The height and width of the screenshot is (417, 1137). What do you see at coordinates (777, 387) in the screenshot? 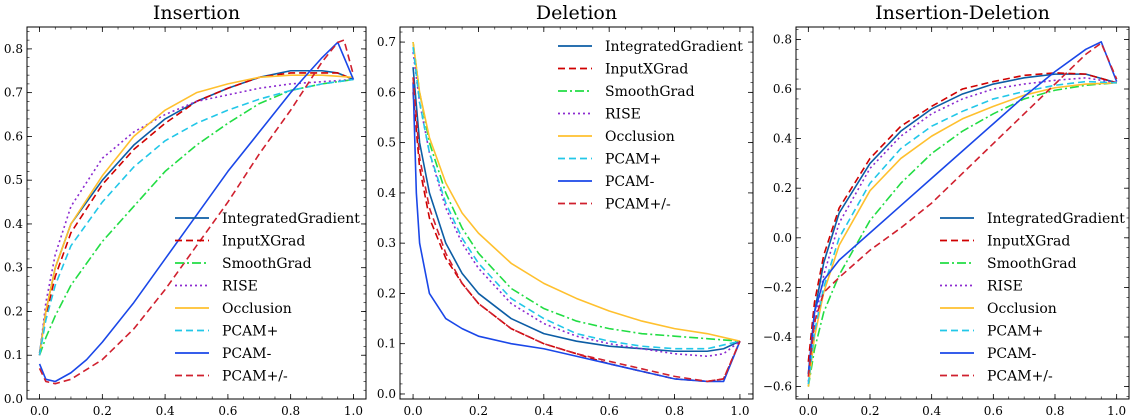
I see `y-tick-label: −0.6` at bounding box center [777, 387].